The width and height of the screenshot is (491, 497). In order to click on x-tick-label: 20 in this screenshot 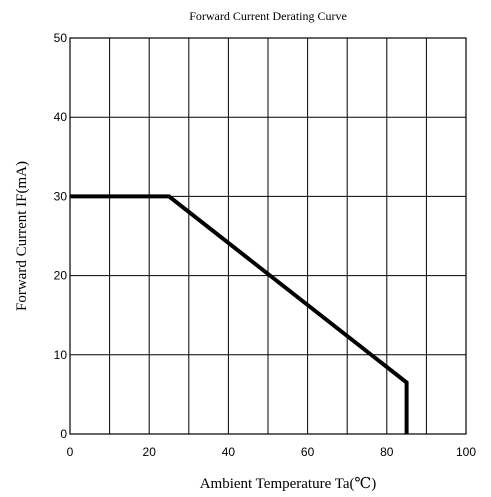, I will do `click(150, 452)`.